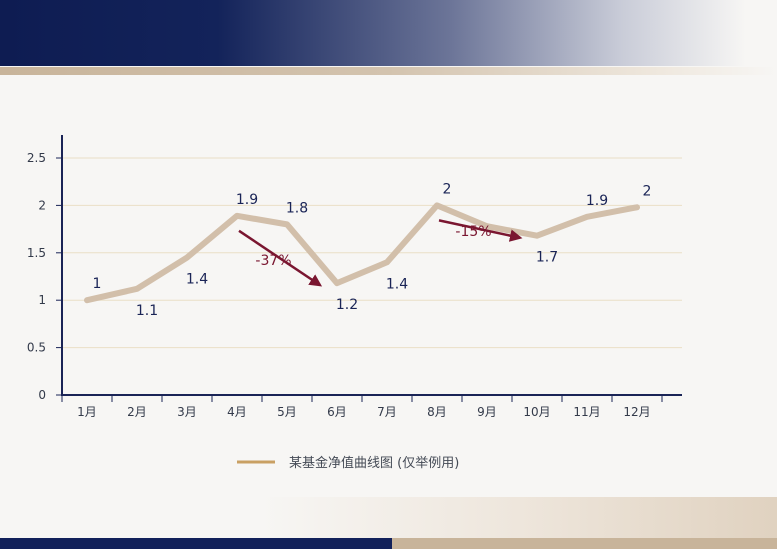 The image size is (777, 549). I want to click on x-tick-label: 5月, so click(287, 412).